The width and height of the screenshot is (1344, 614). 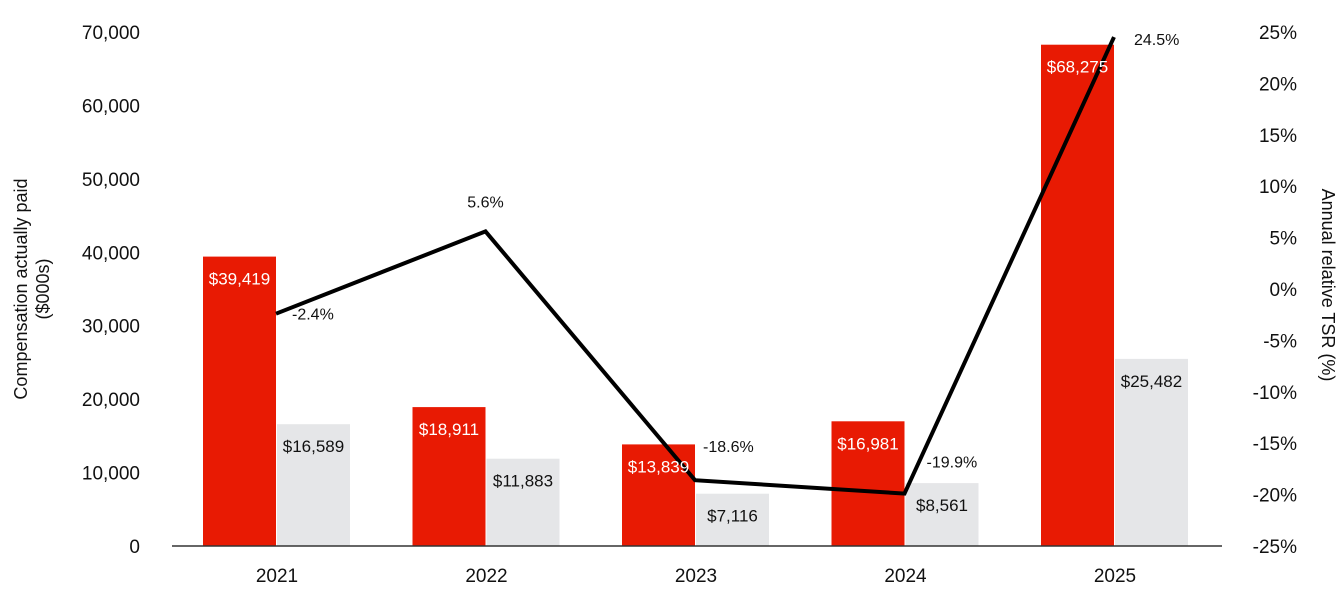 I want to click on y-right-tick-label: 20%, so click(x=1278, y=84).